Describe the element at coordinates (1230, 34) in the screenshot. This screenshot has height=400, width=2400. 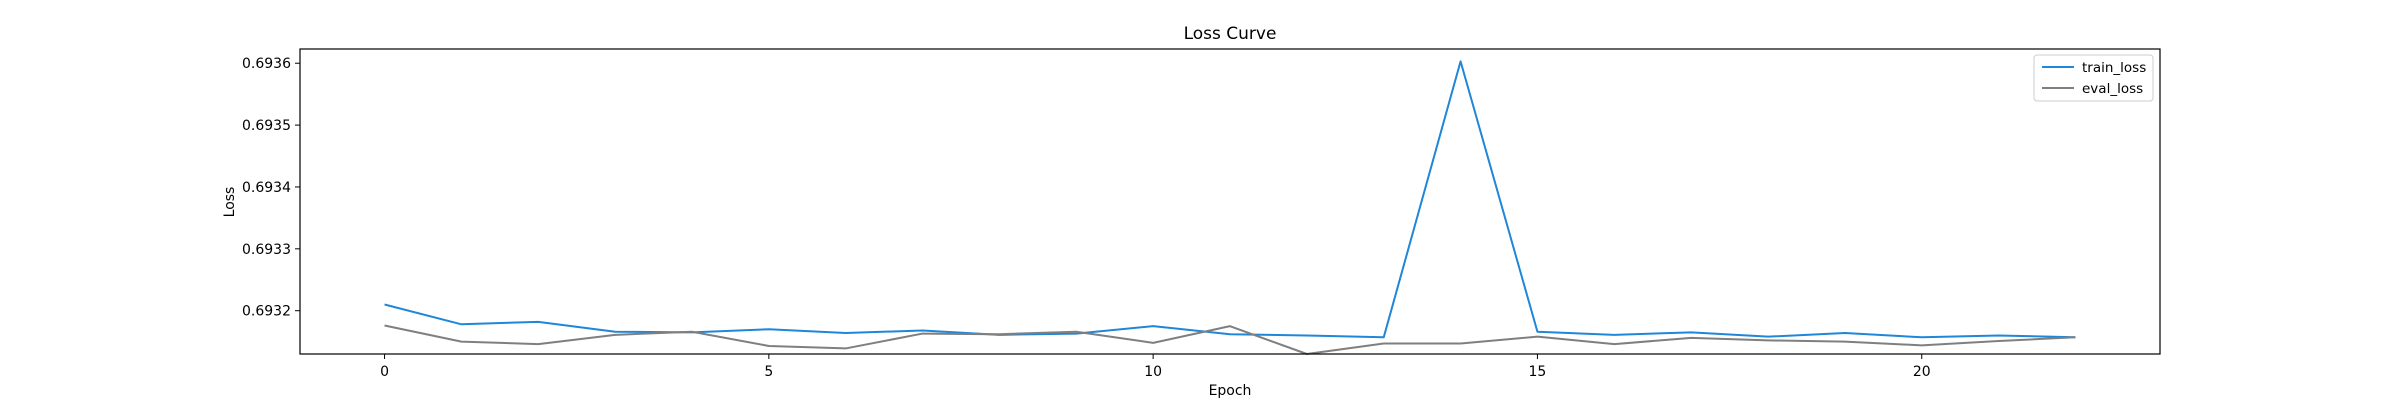
I see `chart-title: Loss Curve` at that location.